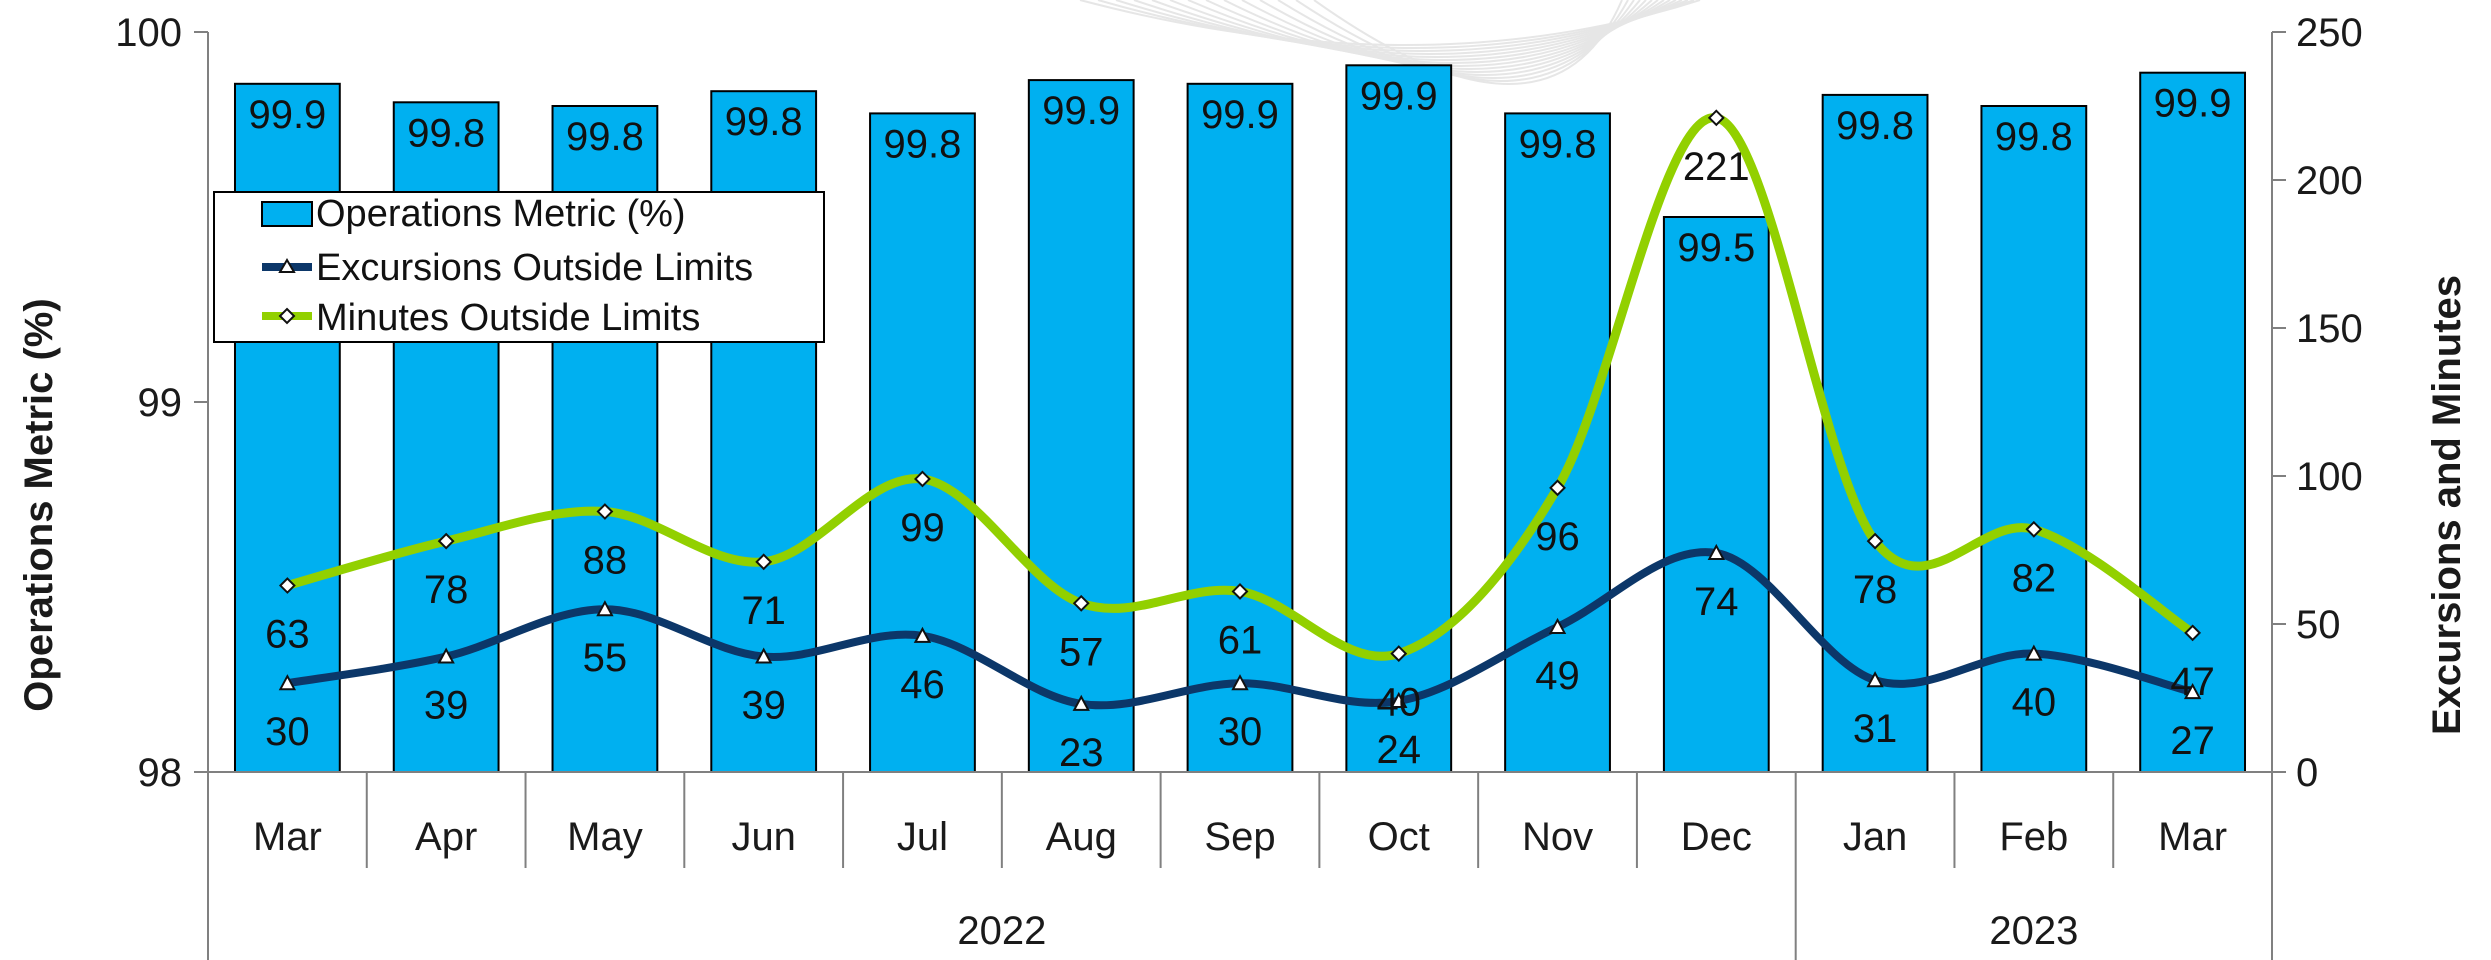 This screenshot has height=960, width=2491. What do you see at coordinates (1875, 837) in the screenshot?
I see `x-tick-label: Jan` at bounding box center [1875, 837].